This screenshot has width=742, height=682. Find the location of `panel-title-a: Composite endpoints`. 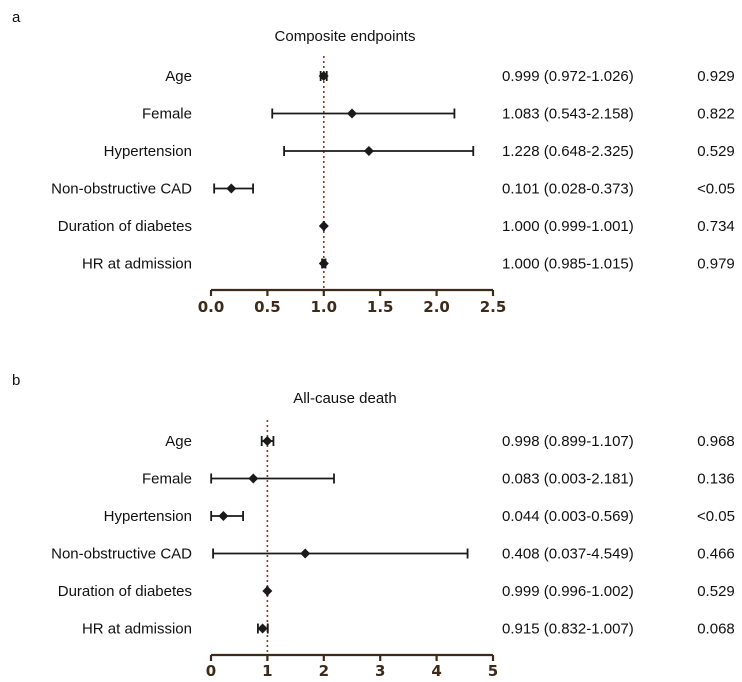

panel-title-a: Composite endpoints is located at coordinates (345, 36).